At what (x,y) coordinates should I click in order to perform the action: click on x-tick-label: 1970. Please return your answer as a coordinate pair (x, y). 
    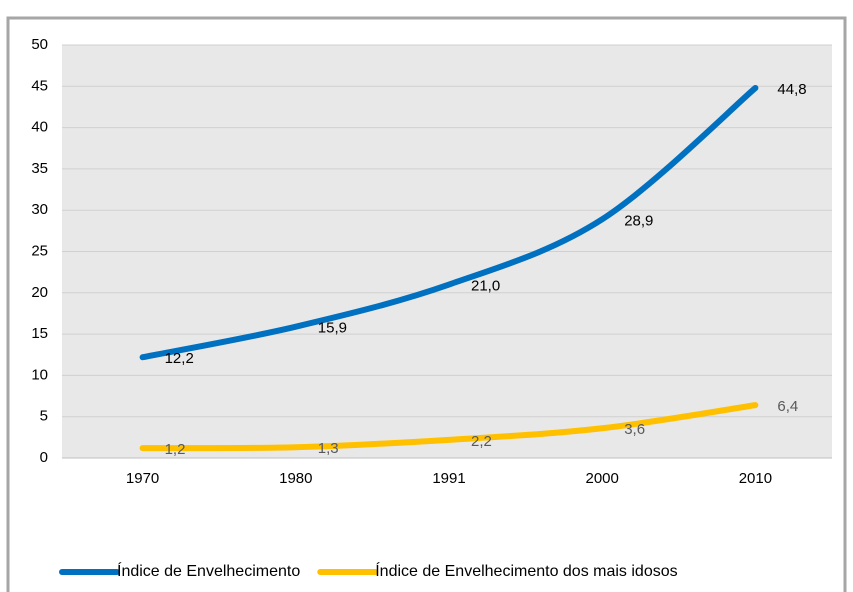
    Looking at the image, I should click on (142, 478).